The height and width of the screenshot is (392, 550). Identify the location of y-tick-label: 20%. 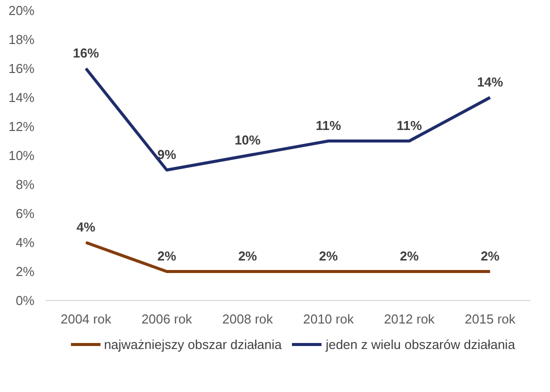
(21, 10).